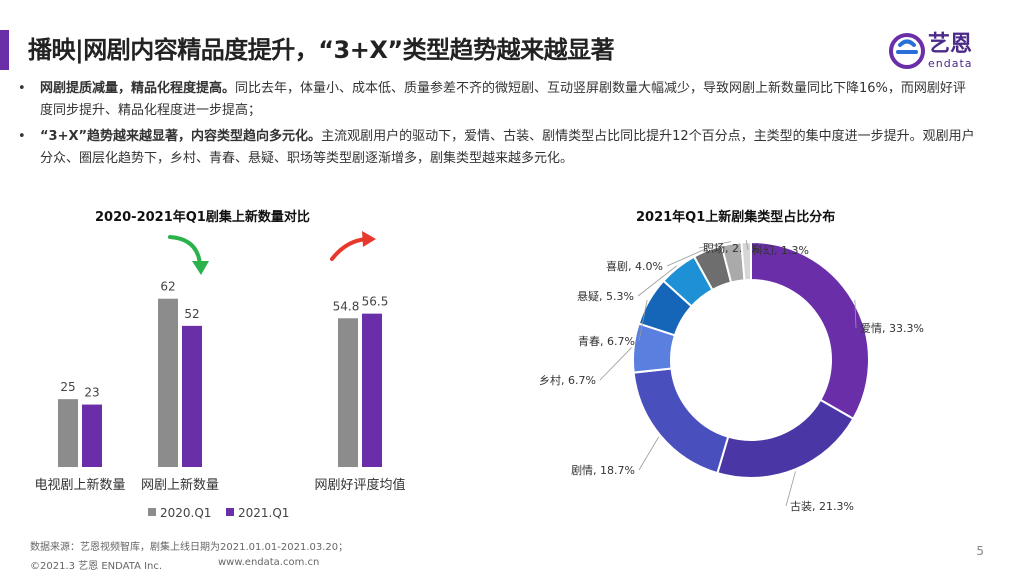  Describe the element at coordinates (375, 302) in the screenshot. I see `bar-value-label: 56.5` at that location.